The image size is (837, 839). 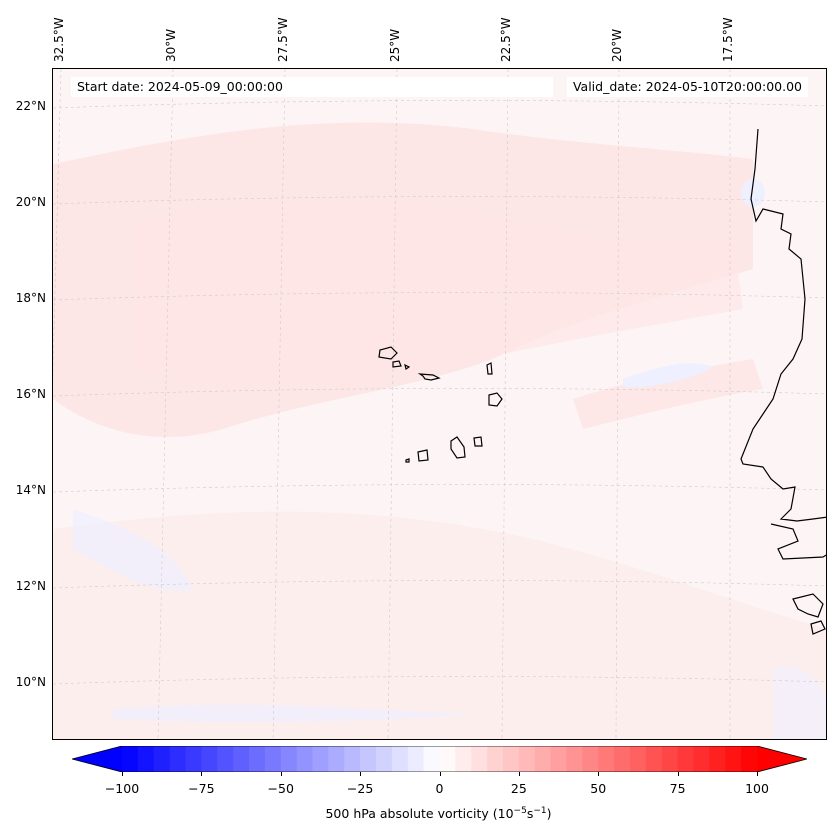 I want to click on coastline, so click(x=783, y=381).